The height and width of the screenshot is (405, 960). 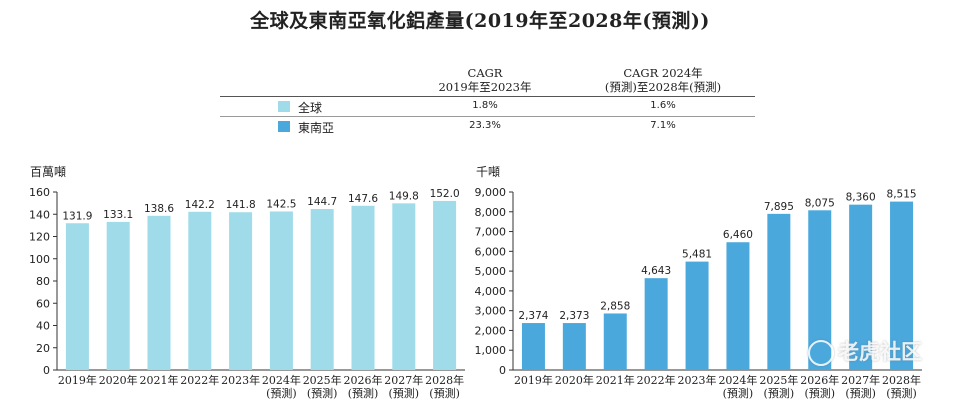 What do you see at coordinates (902, 195) in the screenshot?
I see `bar-value-label: 8,515` at bounding box center [902, 195].